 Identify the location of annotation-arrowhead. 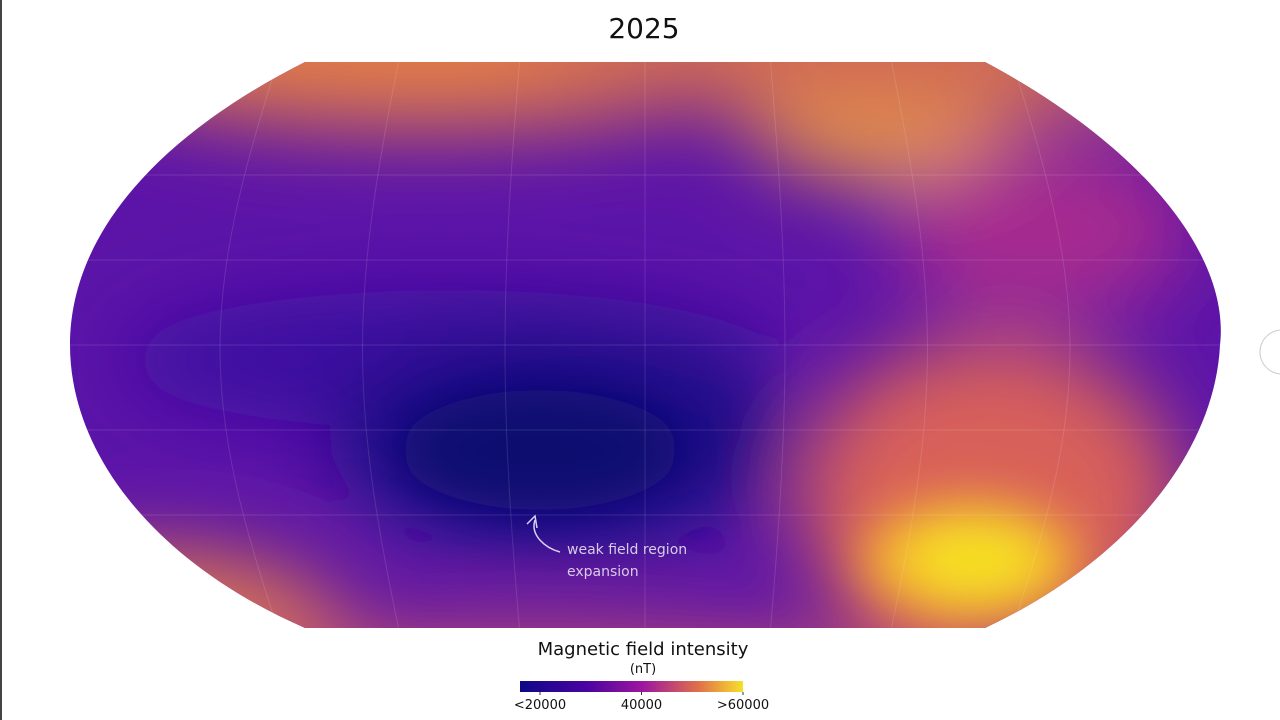
(532, 521).